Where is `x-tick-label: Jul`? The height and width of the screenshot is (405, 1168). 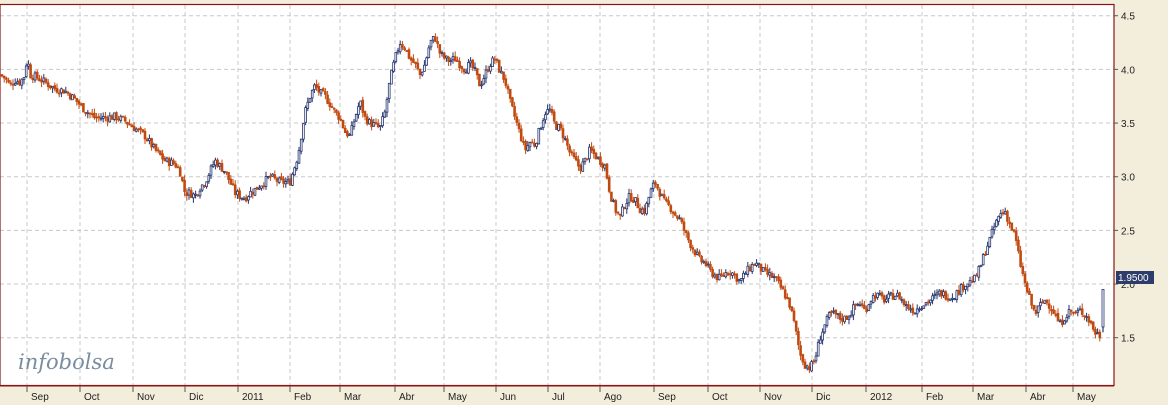
x-tick-label: Jul is located at coordinates (558, 397).